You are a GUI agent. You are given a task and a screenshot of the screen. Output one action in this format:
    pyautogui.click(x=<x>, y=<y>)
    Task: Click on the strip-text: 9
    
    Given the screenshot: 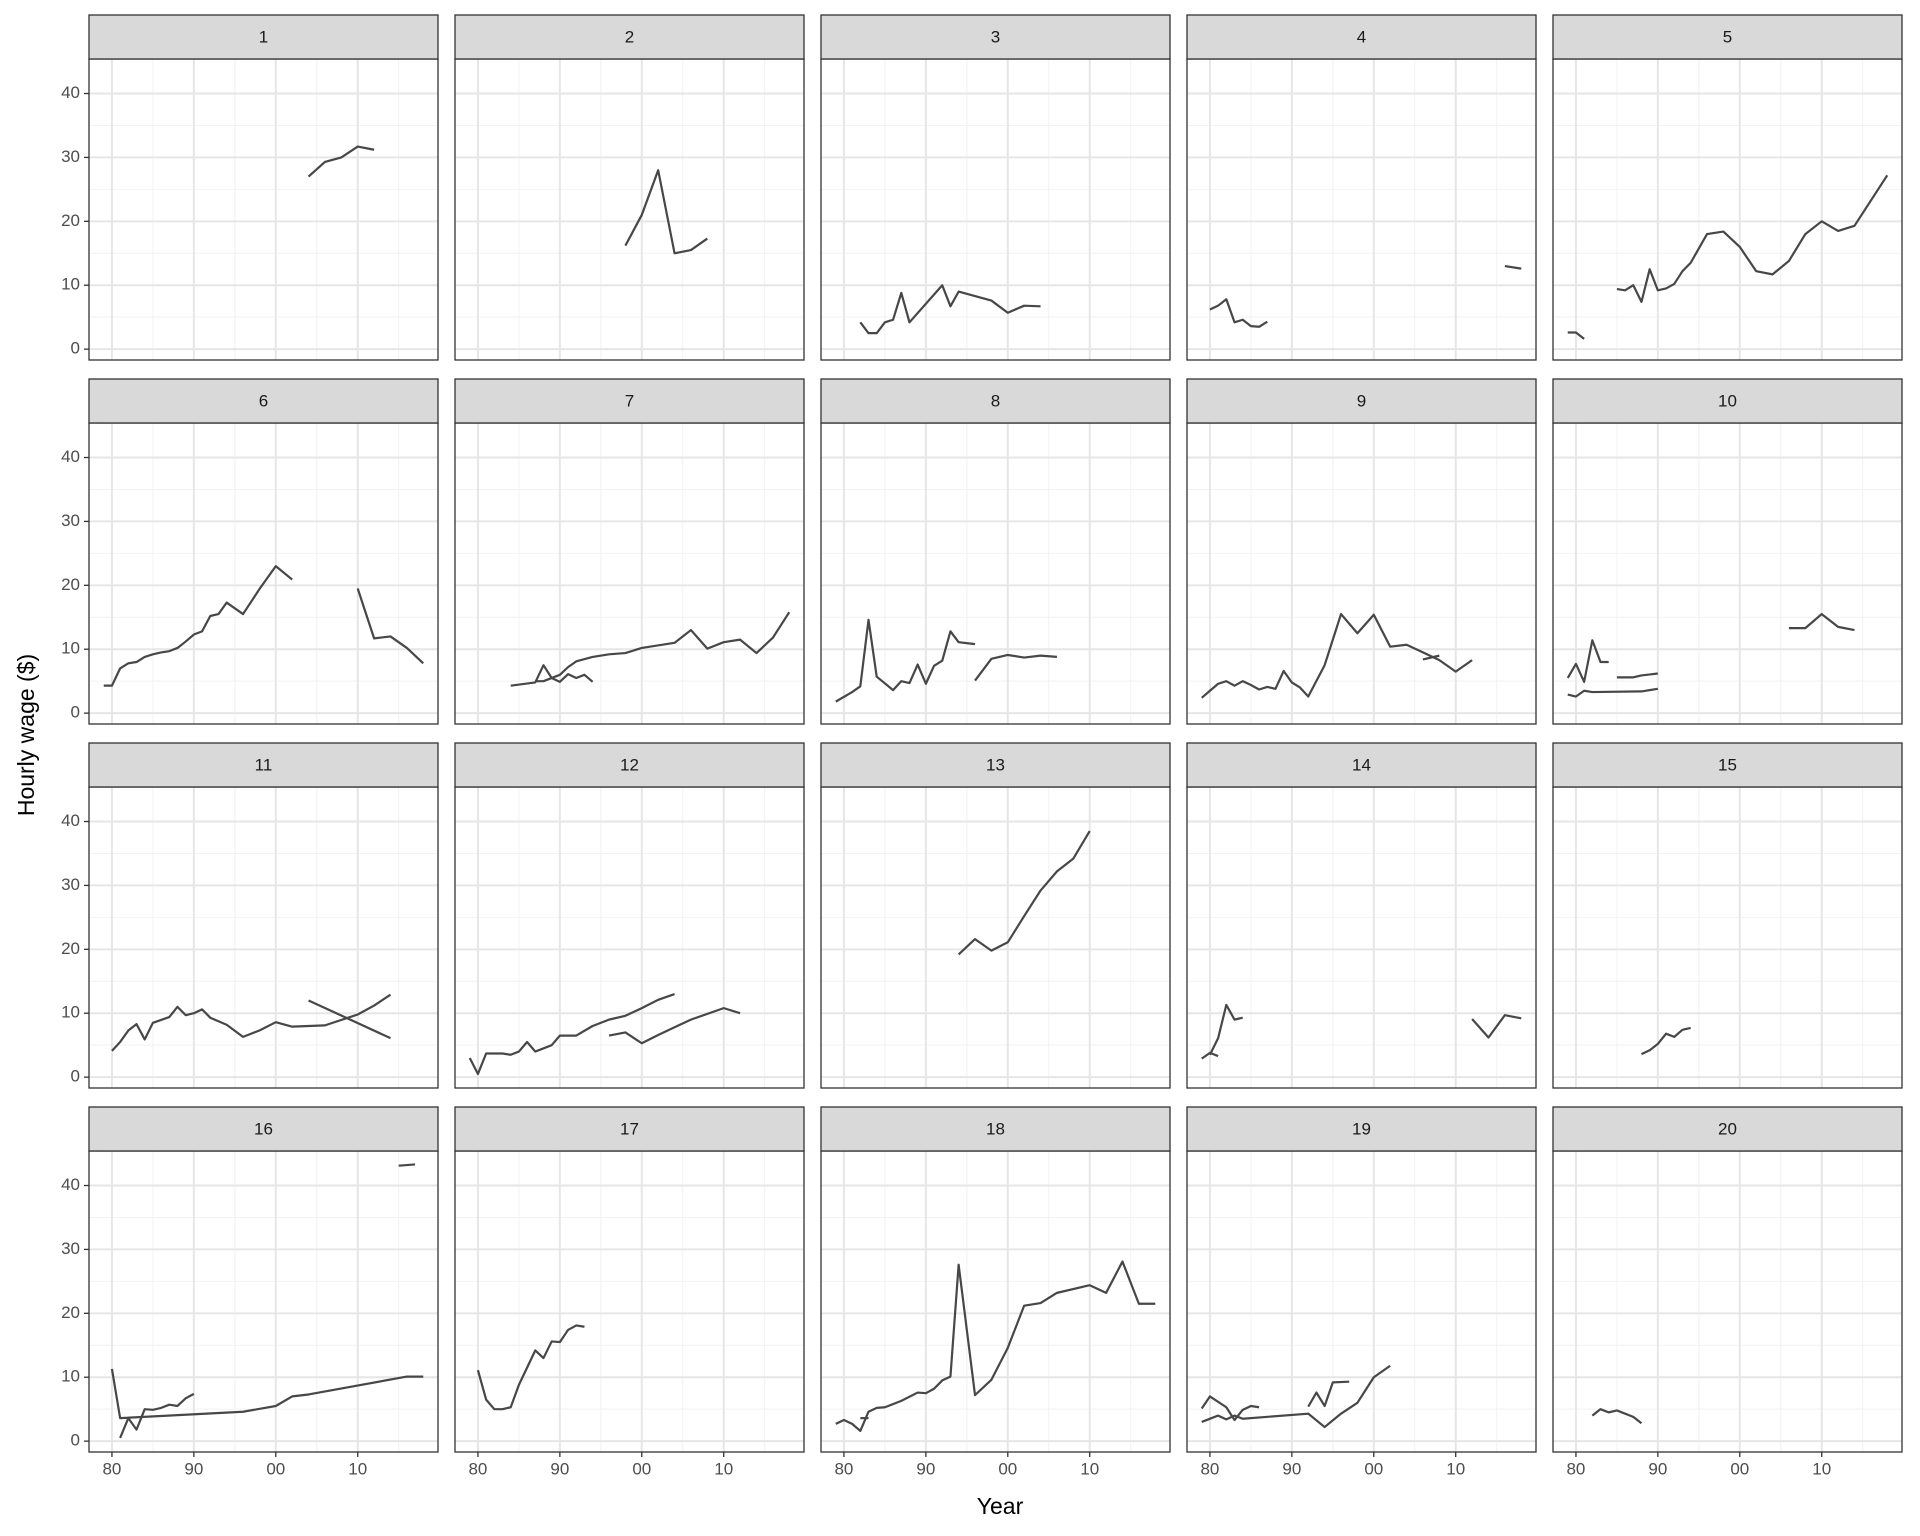 What is the action you would take?
    pyautogui.click(x=1361, y=400)
    